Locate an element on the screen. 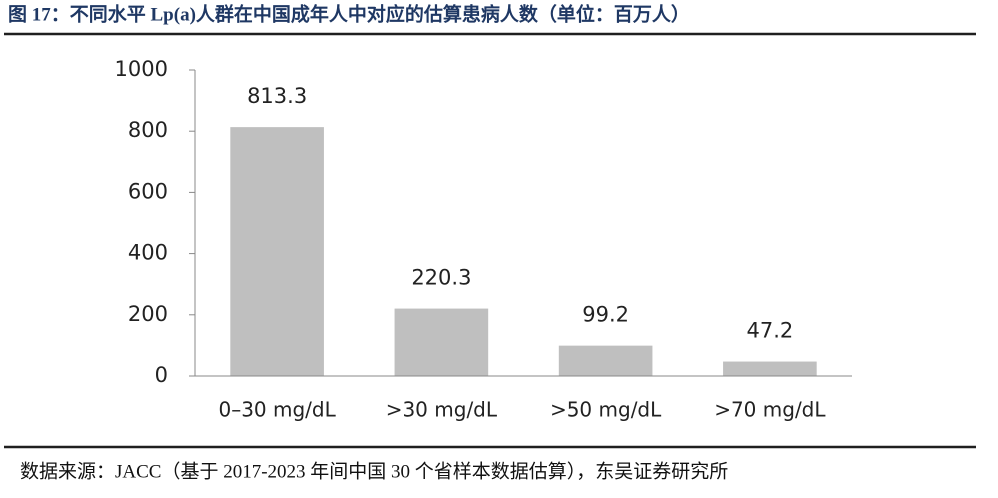 The image size is (998, 498). y-tick-label: 1000 is located at coordinates (141, 69).